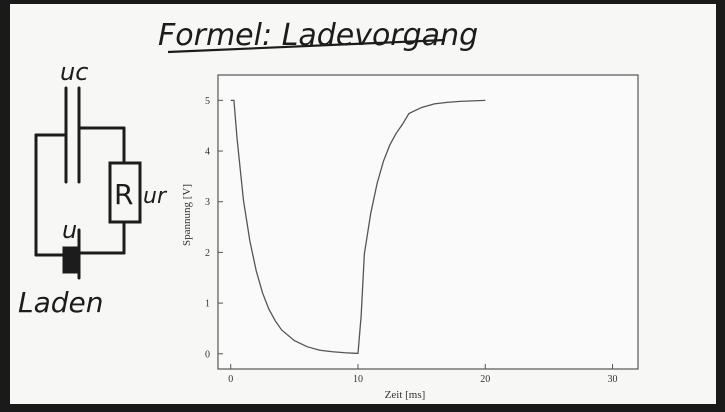 The width and height of the screenshot is (725, 412). What do you see at coordinates (207, 304) in the screenshot?
I see `y-tick-label: 1` at bounding box center [207, 304].